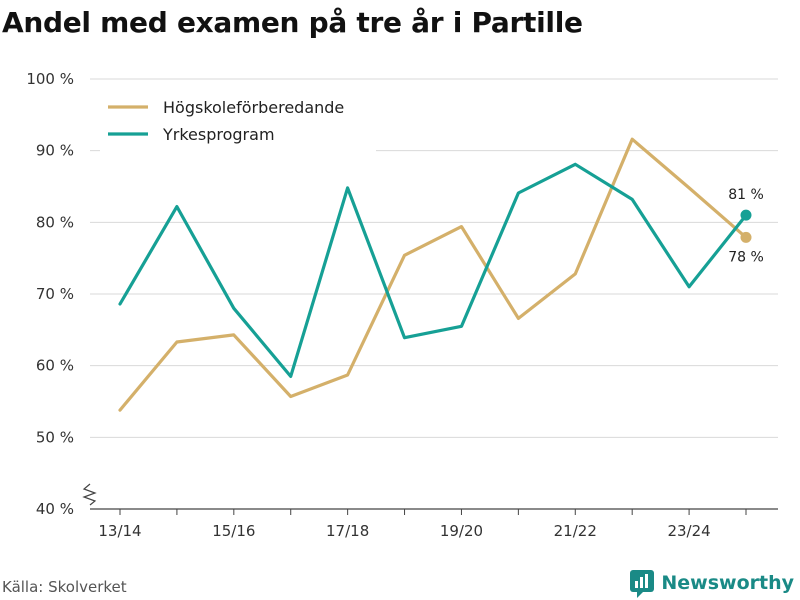  What do you see at coordinates (746, 195) in the screenshot?
I see `end-label-yrkesprogram: 81 %` at bounding box center [746, 195].